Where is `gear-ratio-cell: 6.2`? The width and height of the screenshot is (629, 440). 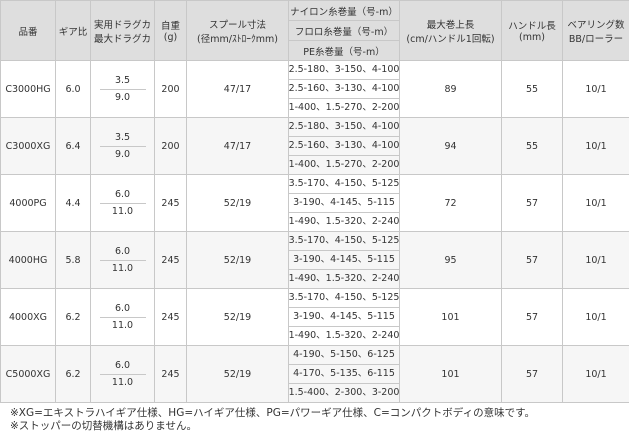 gear-ratio-cell: 6.2 is located at coordinates (73, 317).